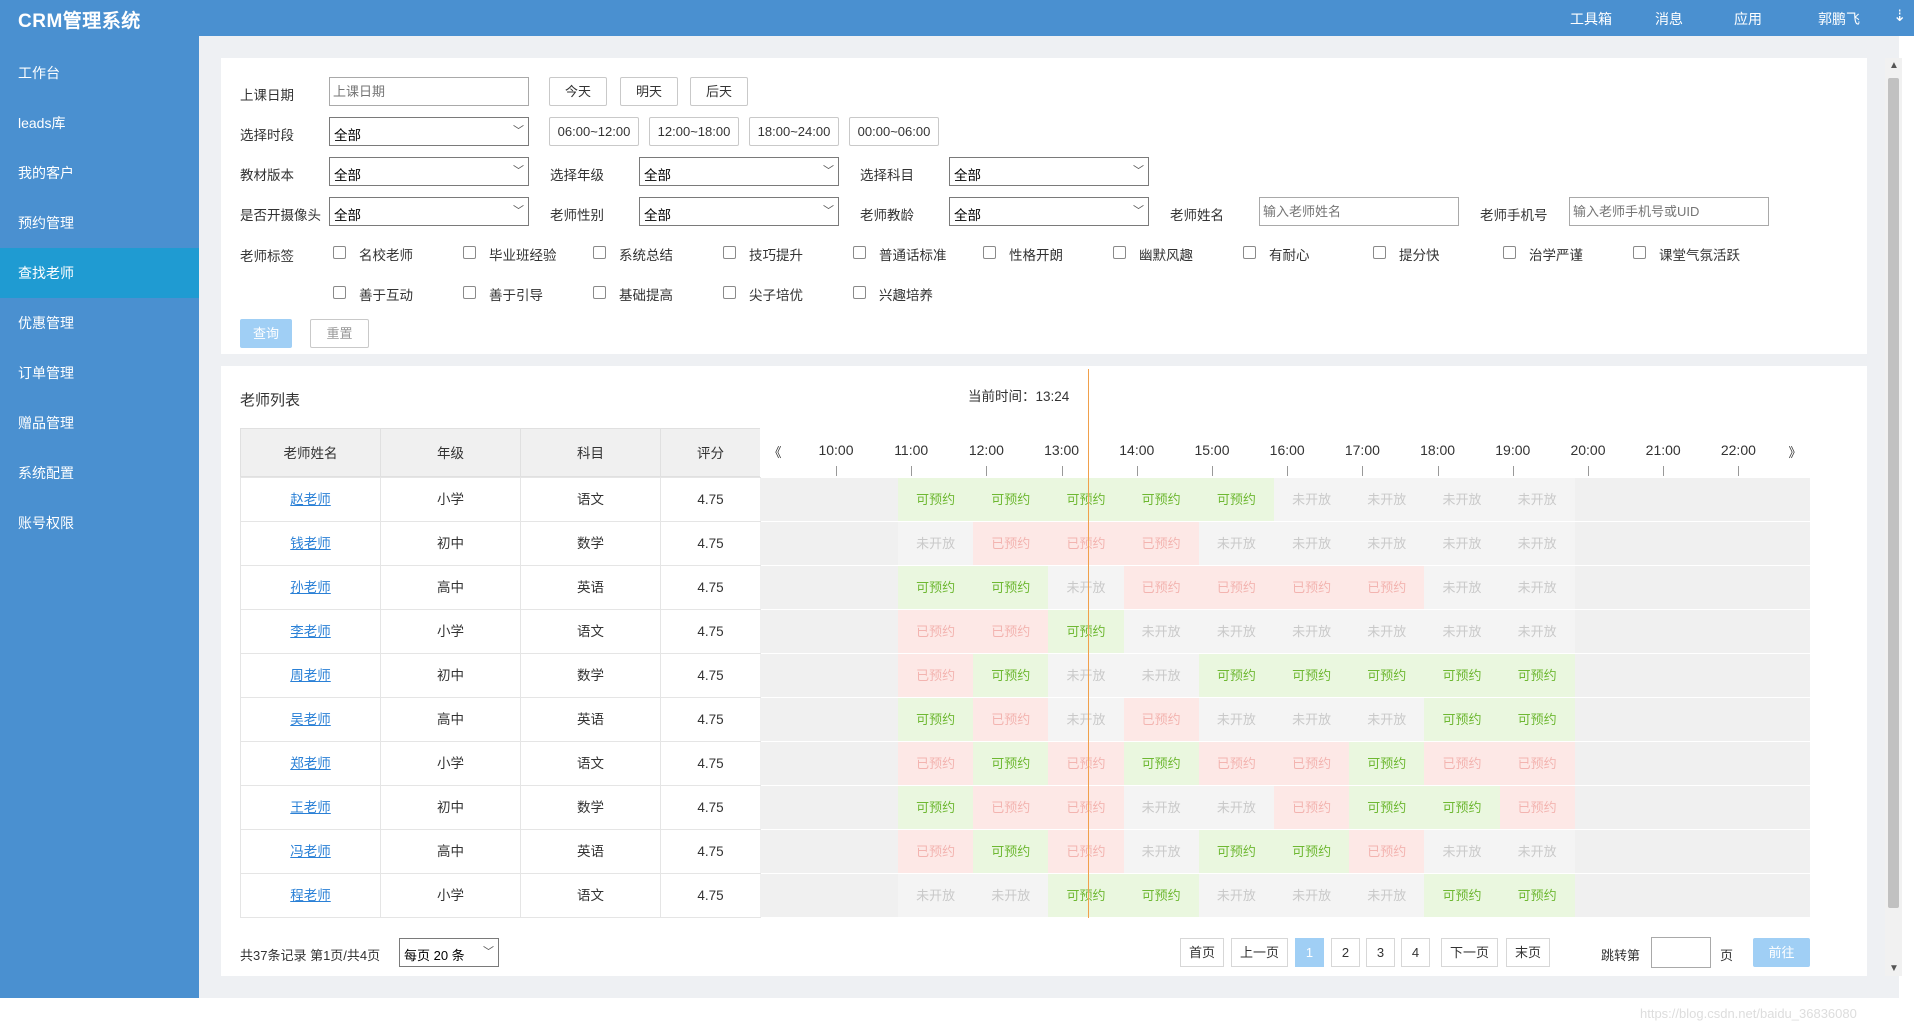  I want to click on page-4-button: 4, so click(1415, 952).